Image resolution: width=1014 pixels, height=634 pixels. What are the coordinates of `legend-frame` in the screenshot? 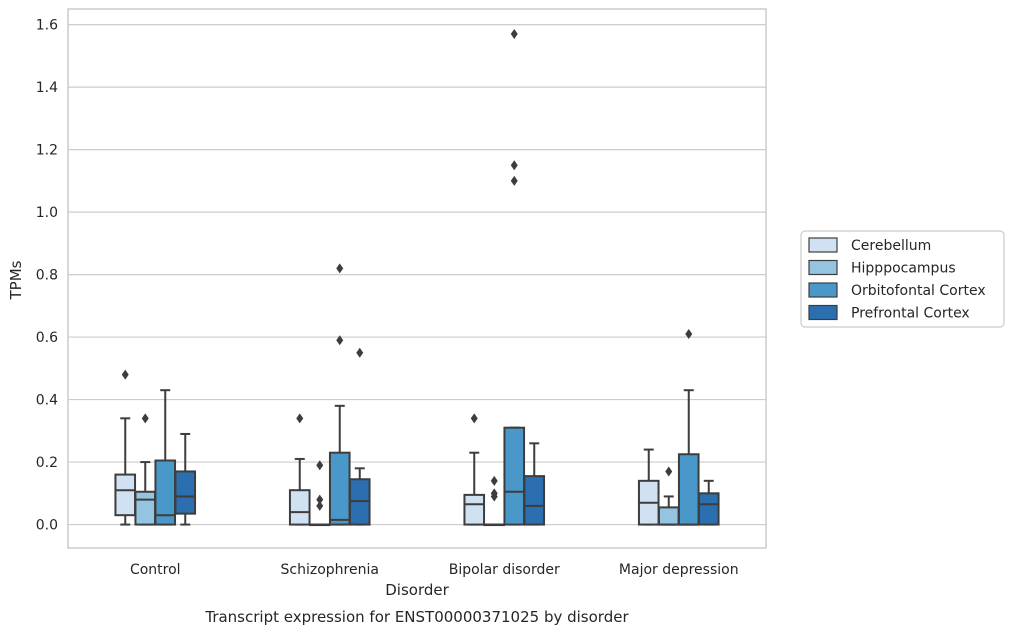 It's located at (902, 279).